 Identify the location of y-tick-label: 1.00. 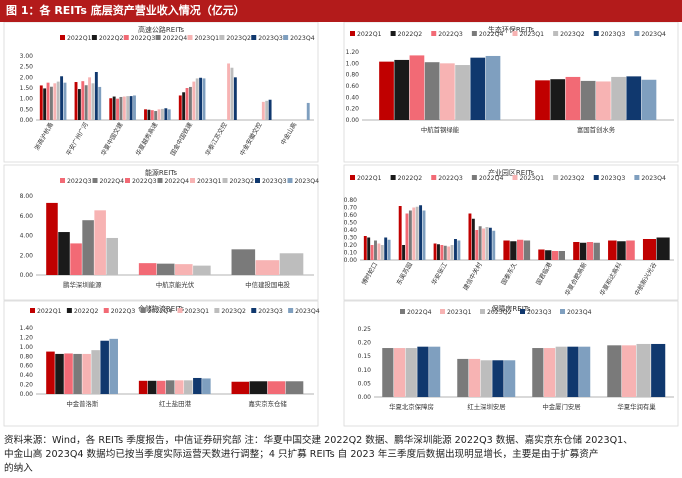
(27, 347).